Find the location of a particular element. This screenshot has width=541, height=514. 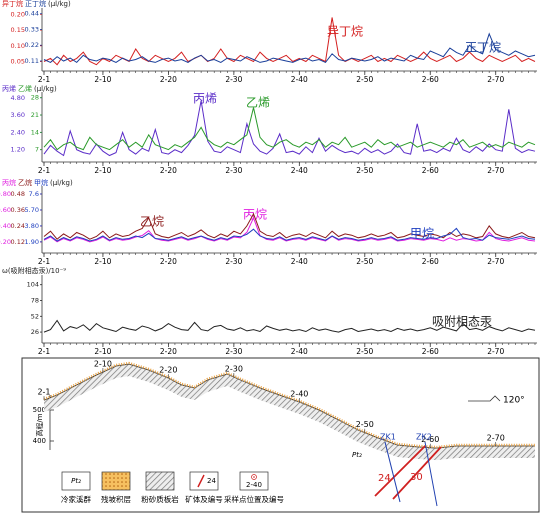

ore-label: 30 is located at coordinates (416, 477).